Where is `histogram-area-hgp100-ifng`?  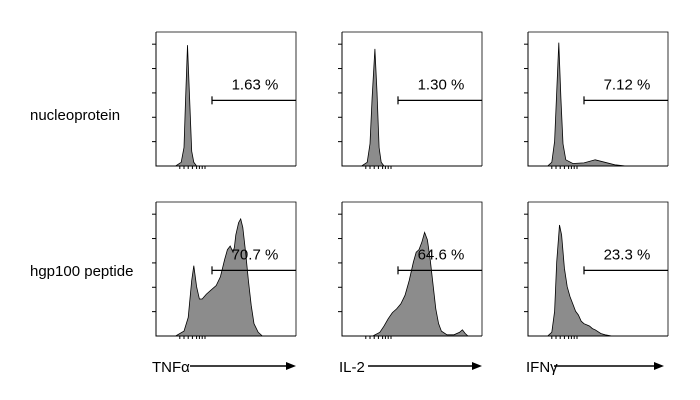 histogram-area-hgp100-ifng is located at coordinates (598, 280).